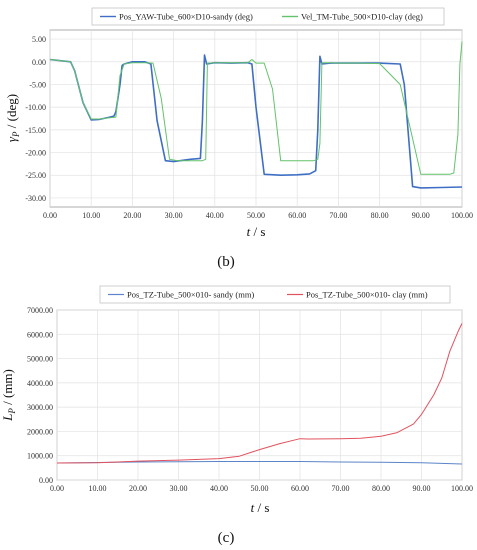  I want to click on y-axis-label-top-main: γ, so click(11, 139).